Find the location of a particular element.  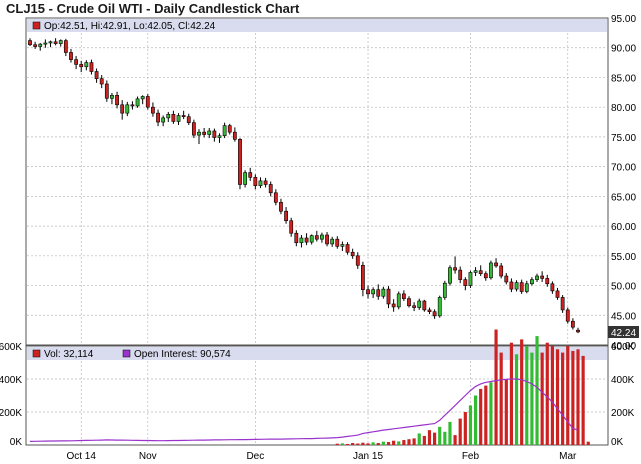

x-tick-label: Oct 14 is located at coordinates (81, 456).